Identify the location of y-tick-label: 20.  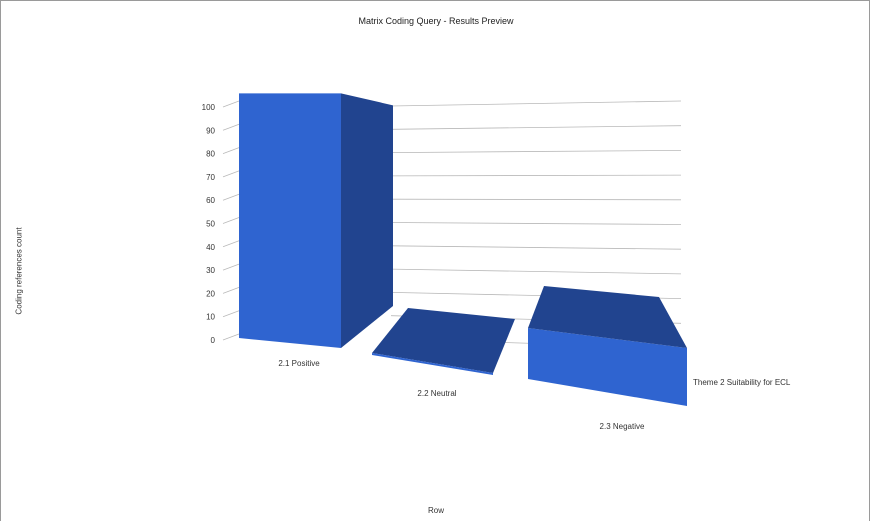
(210, 293).